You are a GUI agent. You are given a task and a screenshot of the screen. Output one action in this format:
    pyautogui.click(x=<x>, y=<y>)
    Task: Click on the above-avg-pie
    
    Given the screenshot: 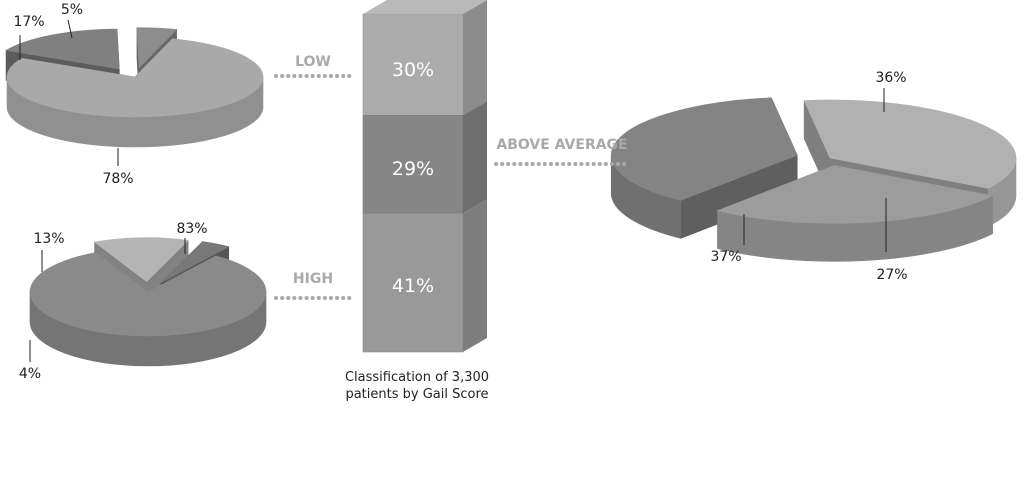 What is the action you would take?
    pyautogui.click(x=813, y=175)
    